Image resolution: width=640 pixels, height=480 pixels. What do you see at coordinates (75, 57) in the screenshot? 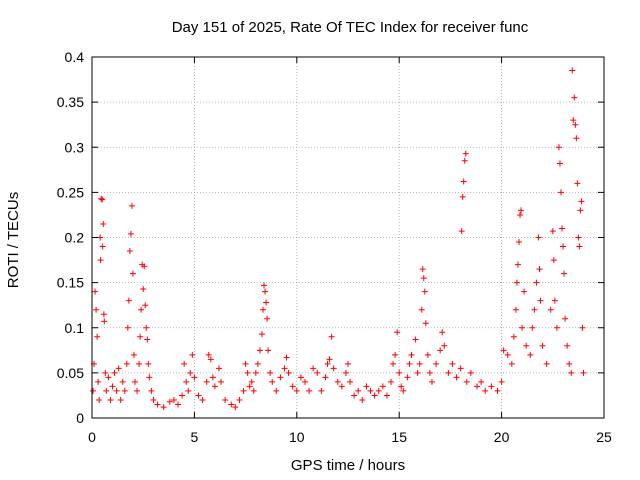
I see `y-tick-label: 0.4` at bounding box center [75, 57].